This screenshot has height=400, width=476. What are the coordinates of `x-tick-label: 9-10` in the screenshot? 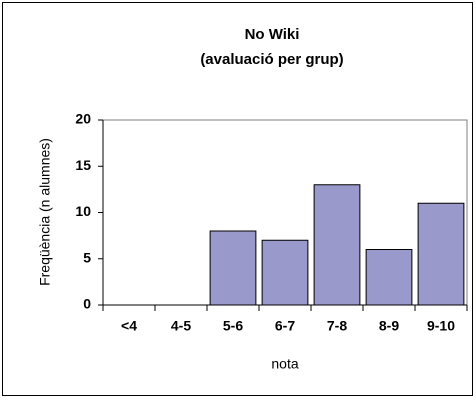 It's located at (441, 326).